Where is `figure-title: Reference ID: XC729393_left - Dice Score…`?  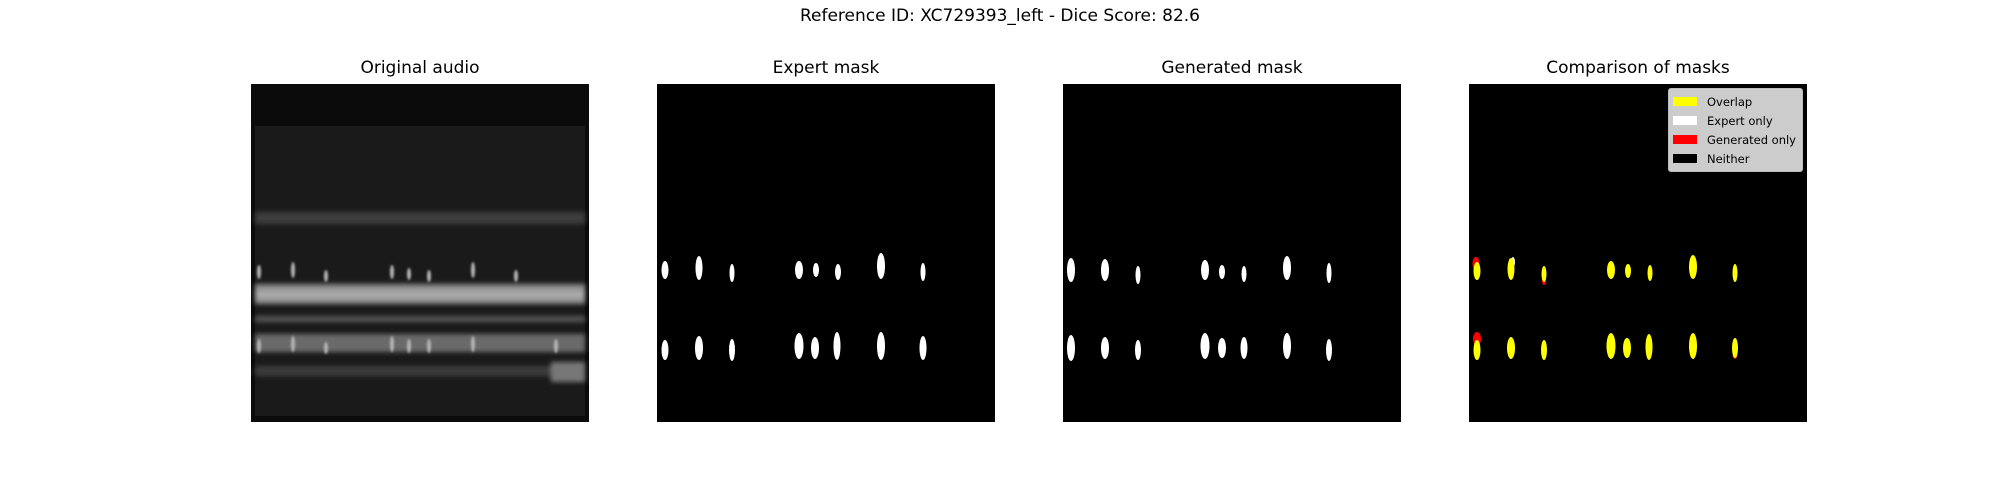 figure-title: Reference ID: XC729393_left - Dice Score… is located at coordinates (999, 16).